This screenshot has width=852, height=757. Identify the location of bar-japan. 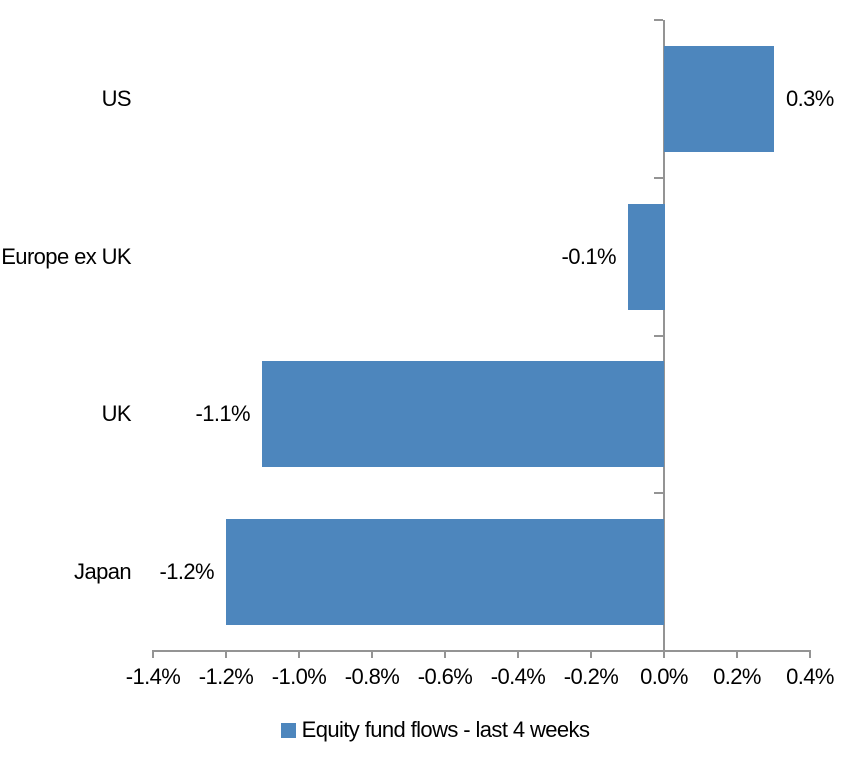
(445, 572).